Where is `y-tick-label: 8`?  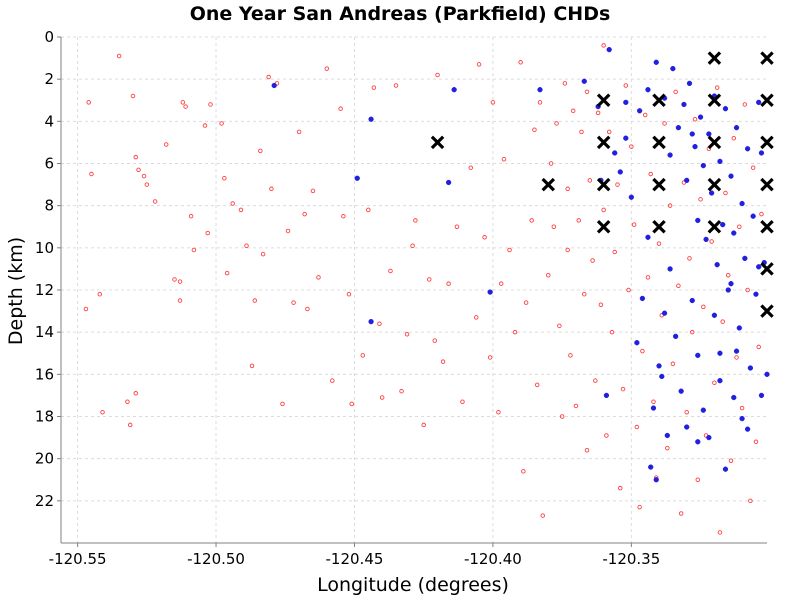
y-tick-label: 8 is located at coordinates (49, 206).